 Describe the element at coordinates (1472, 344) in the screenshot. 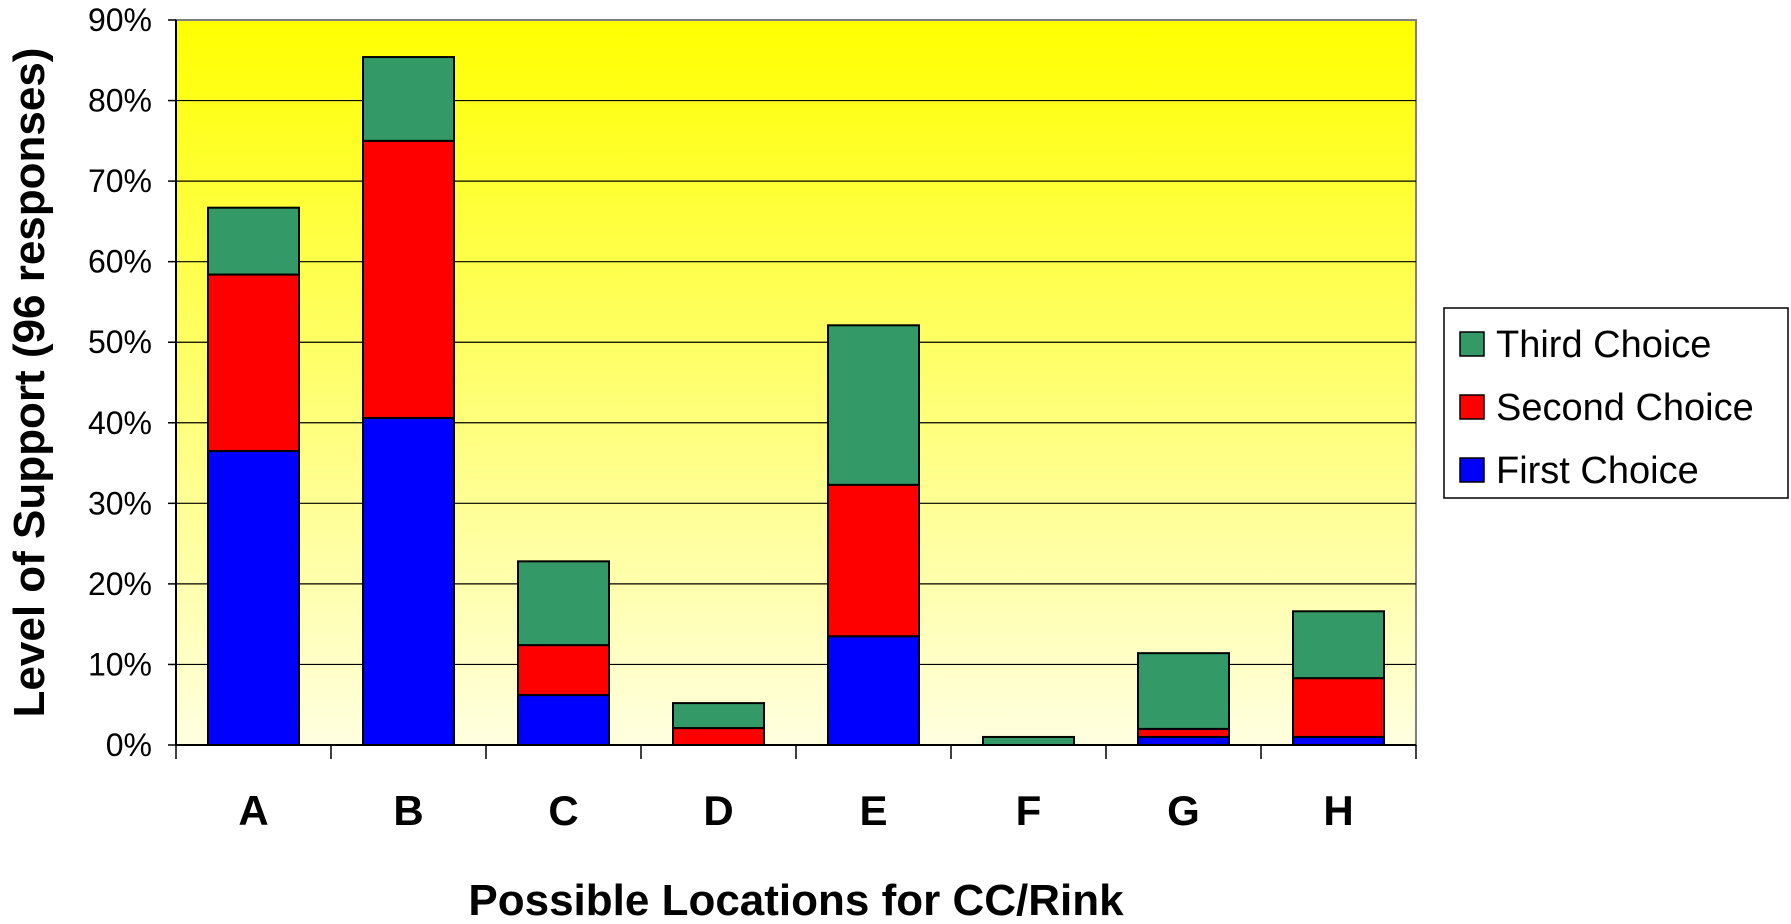

I see `legend-swatch-third-choice` at that location.